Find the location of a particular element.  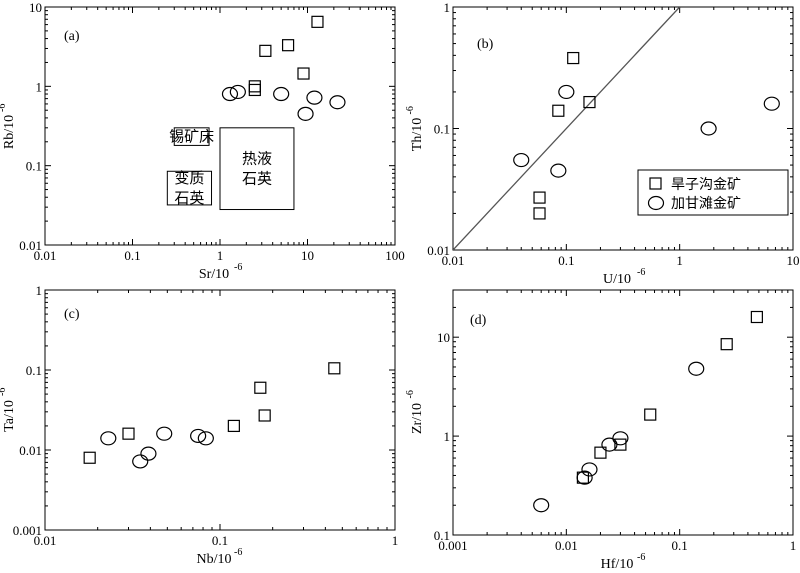

reference-line is located at coordinates (567, 128).